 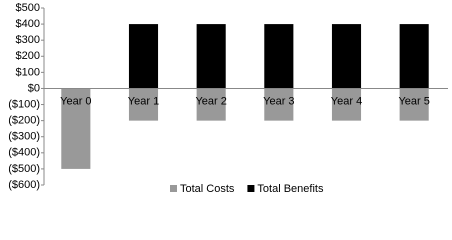 I want to click on y-tick-label: ($600), so click(x=24, y=185).